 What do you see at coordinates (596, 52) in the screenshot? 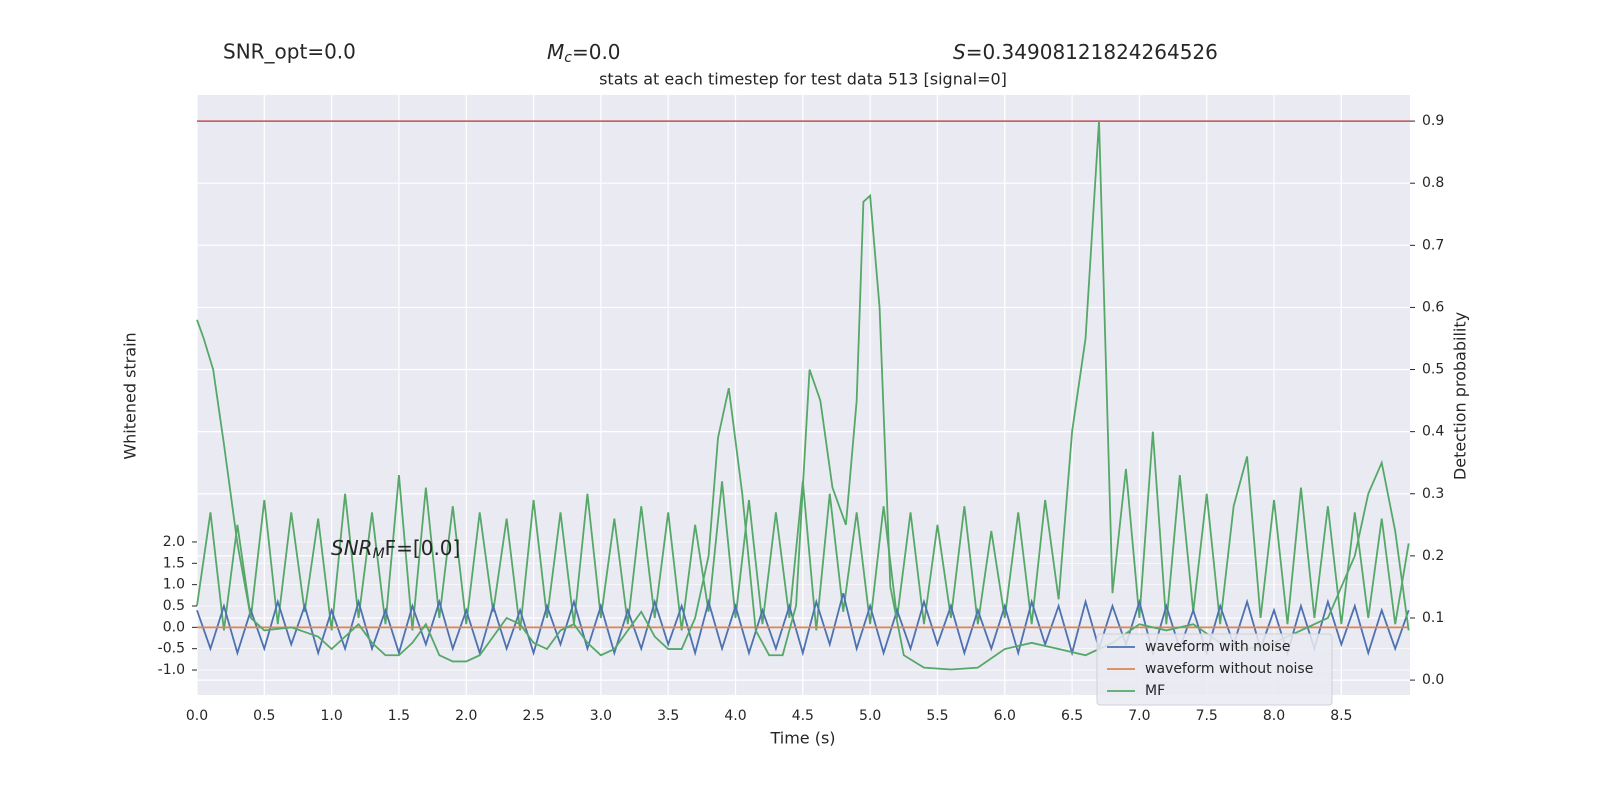
I see `annotation-text: =0.0` at bounding box center [596, 52].